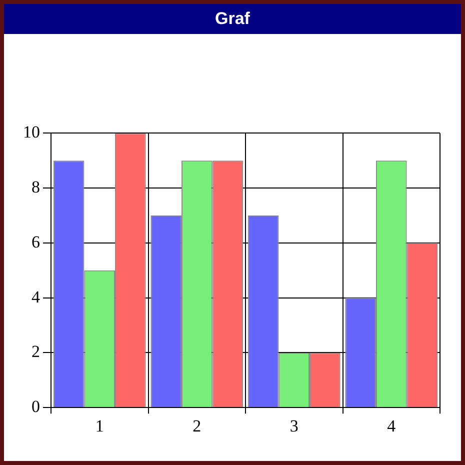 The height and width of the screenshot is (465, 465). I want to click on x-tick-label: 3, so click(294, 426).